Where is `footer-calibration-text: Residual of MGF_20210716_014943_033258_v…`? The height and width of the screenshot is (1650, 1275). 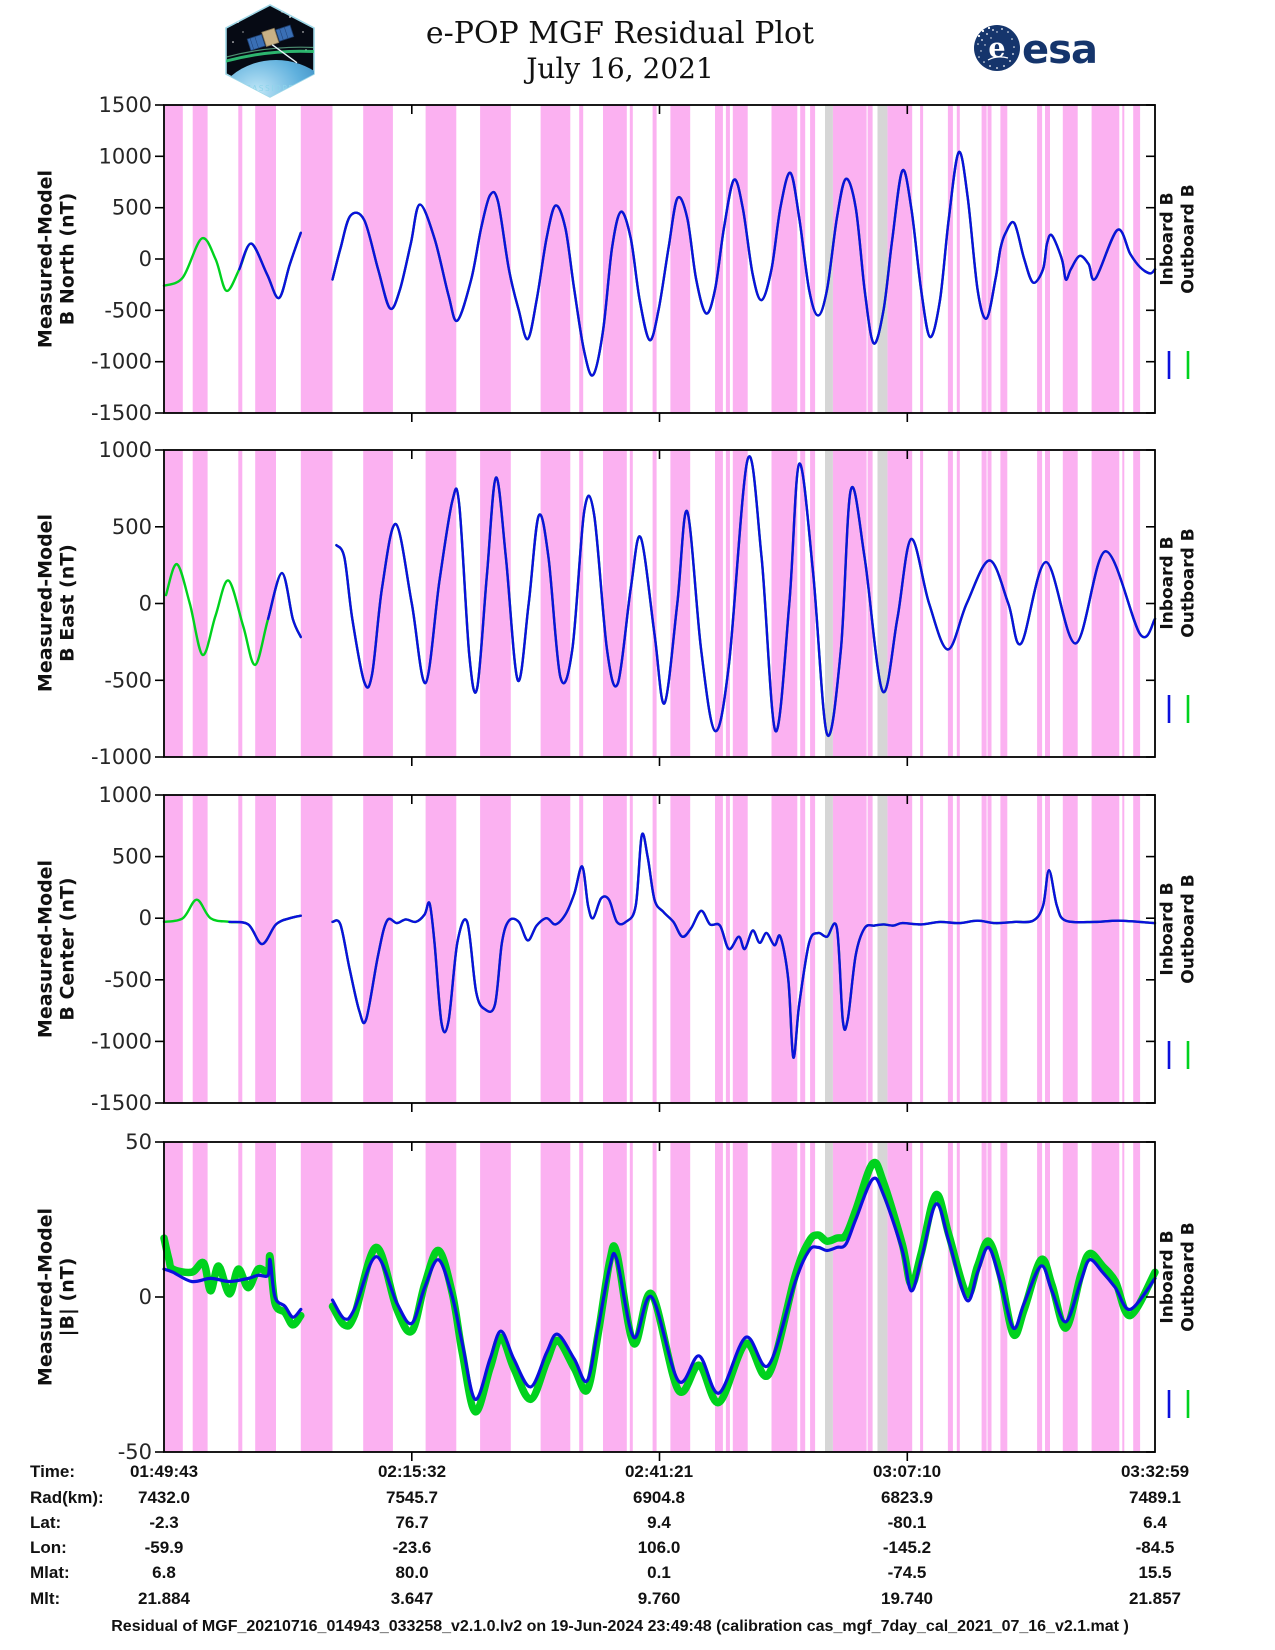 footer-calibration-text: Residual of MGF_20210716_014943_033258_v… is located at coordinates (620, 1626).